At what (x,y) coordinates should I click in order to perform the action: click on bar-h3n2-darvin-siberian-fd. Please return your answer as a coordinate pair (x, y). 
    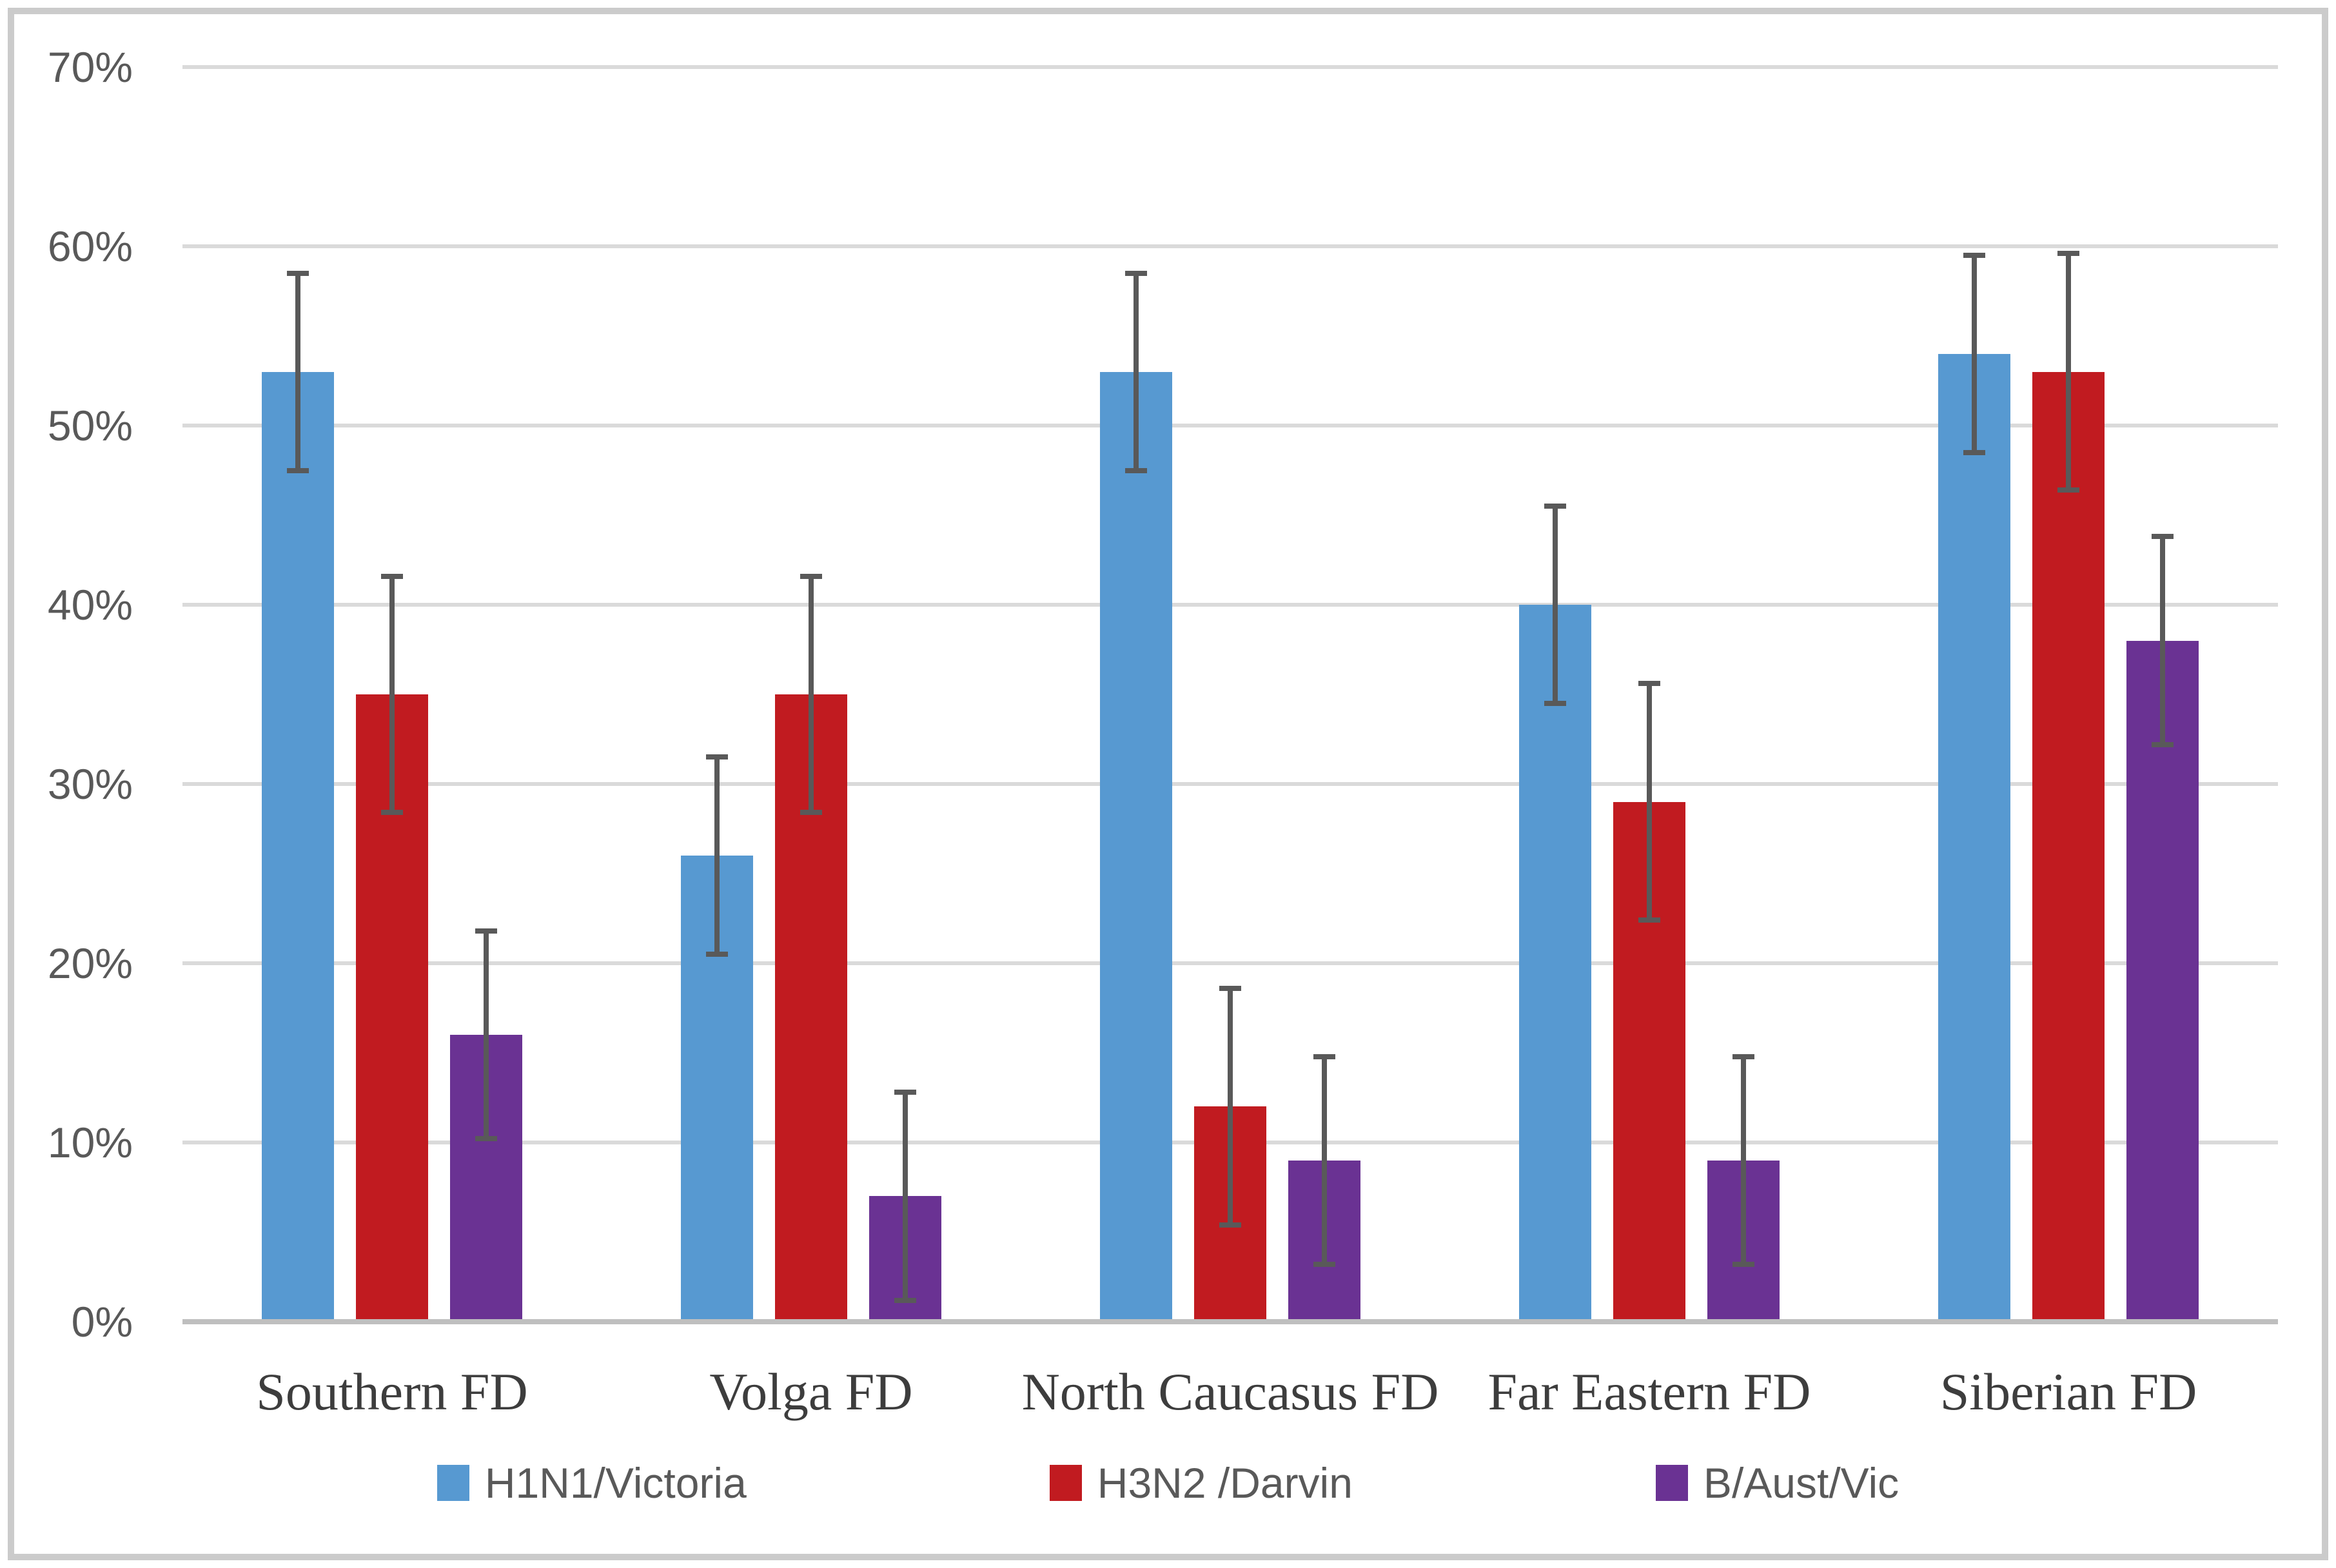
    Looking at the image, I should click on (2069, 846).